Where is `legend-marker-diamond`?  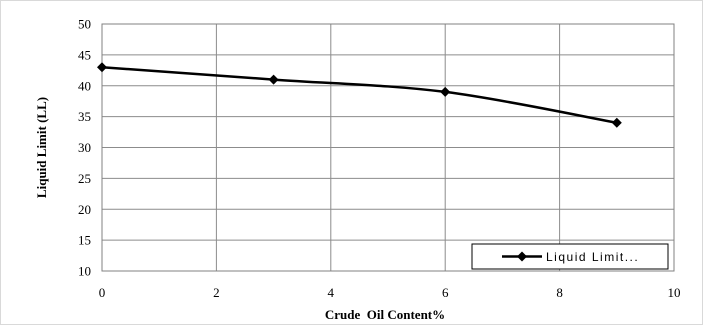 legend-marker-diamond is located at coordinates (522, 256).